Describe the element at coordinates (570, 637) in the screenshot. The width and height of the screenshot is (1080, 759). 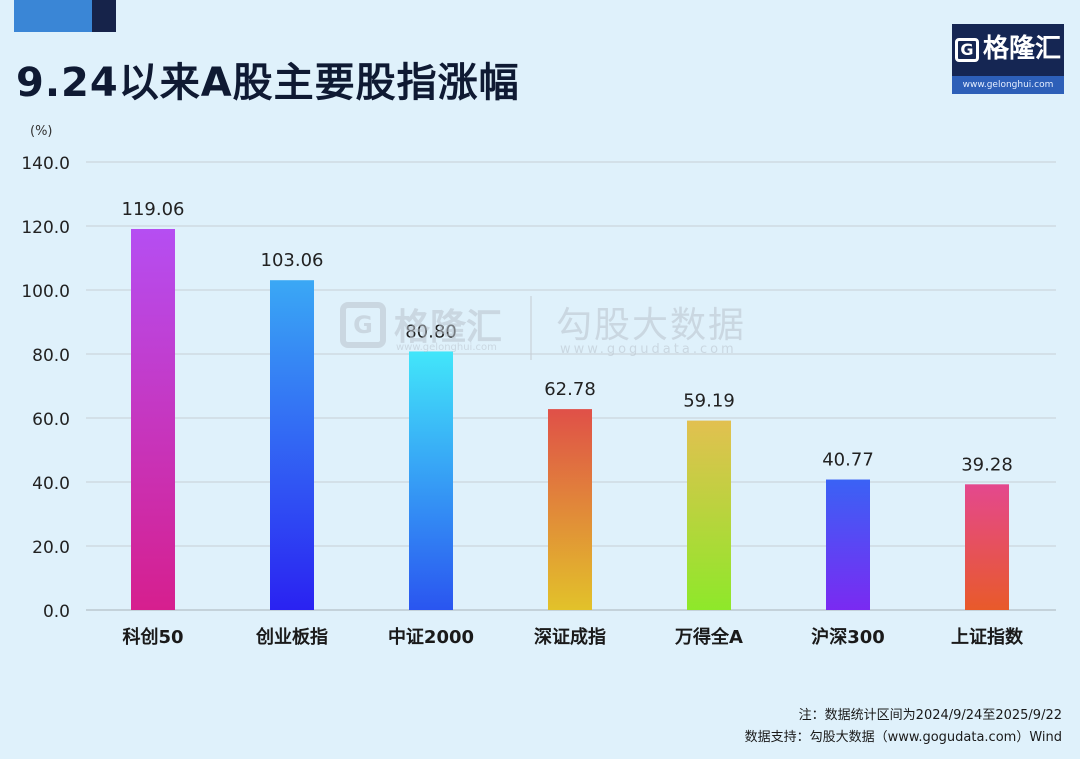
I see `x-tick-label-3: 深证成指` at that location.